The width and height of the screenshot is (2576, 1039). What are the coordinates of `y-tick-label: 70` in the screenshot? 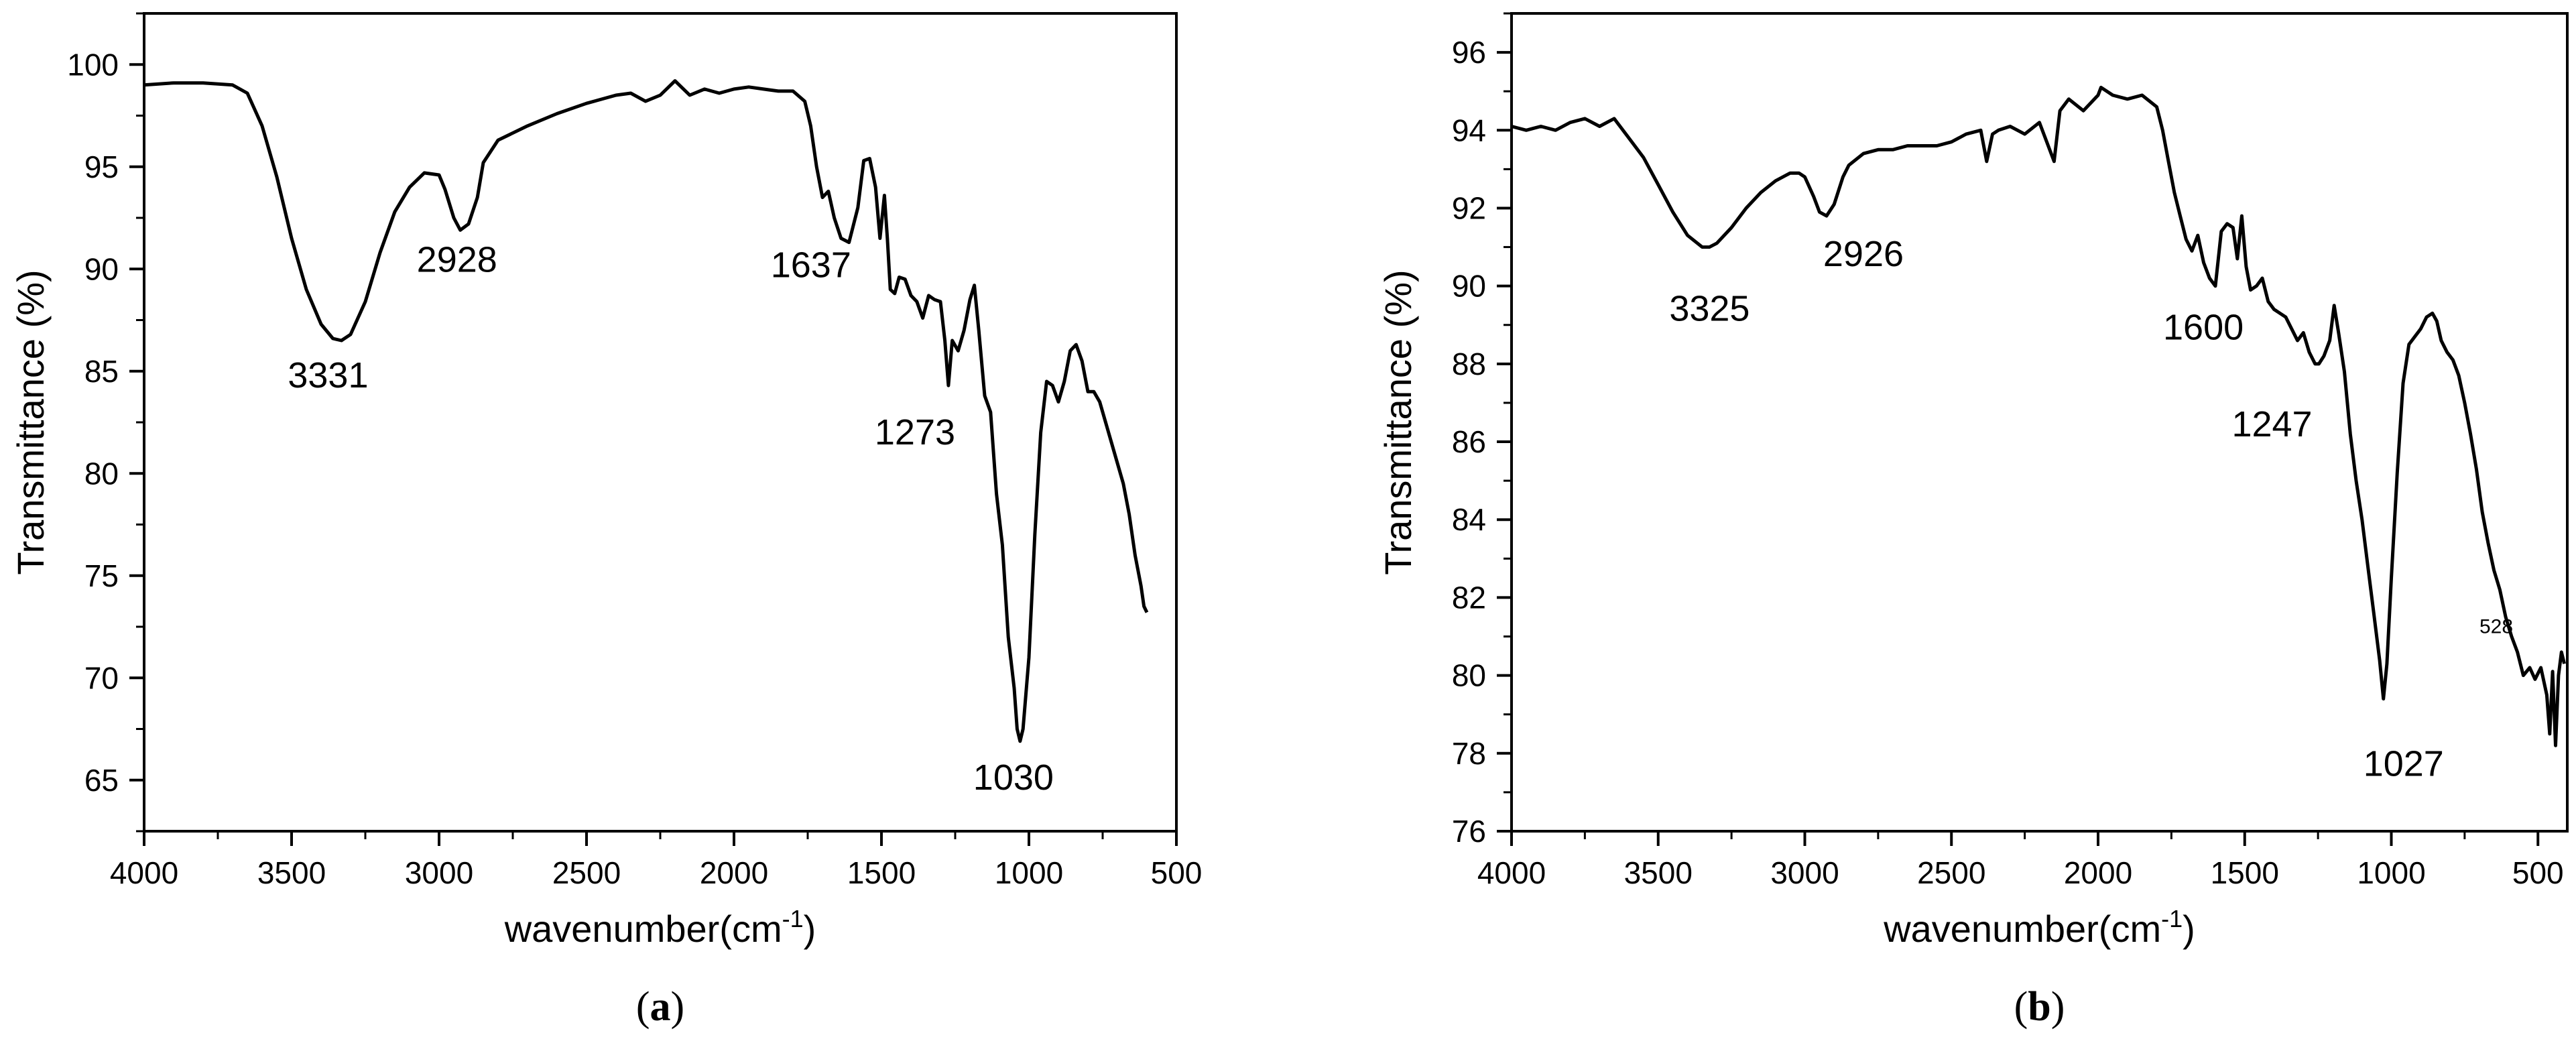 It's located at (102, 677).